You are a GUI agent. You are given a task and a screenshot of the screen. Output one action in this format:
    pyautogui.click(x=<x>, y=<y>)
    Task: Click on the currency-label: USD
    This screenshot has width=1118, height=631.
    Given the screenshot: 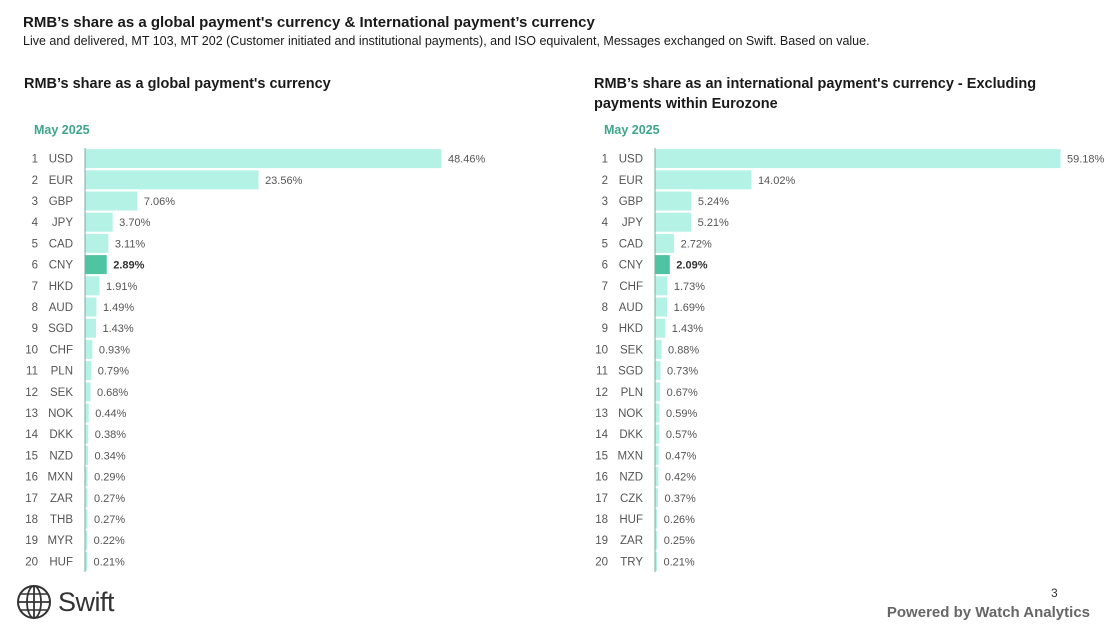 What is the action you would take?
    pyautogui.click(x=631, y=160)
    